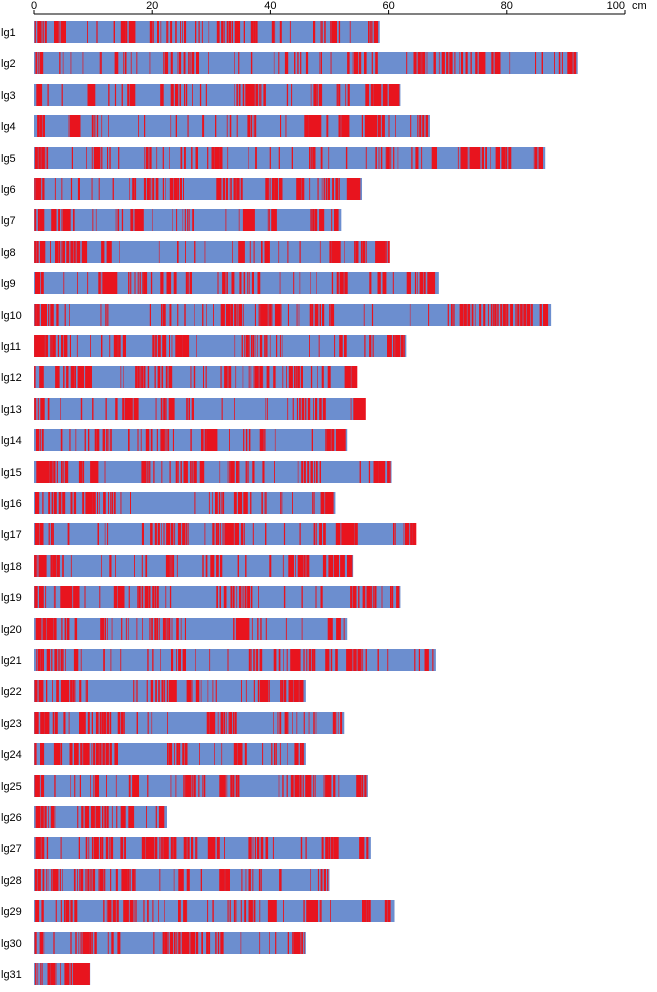 The image size is (657, 992). I want to click on linkage-group-lg30: lg30, so click(153, 943).